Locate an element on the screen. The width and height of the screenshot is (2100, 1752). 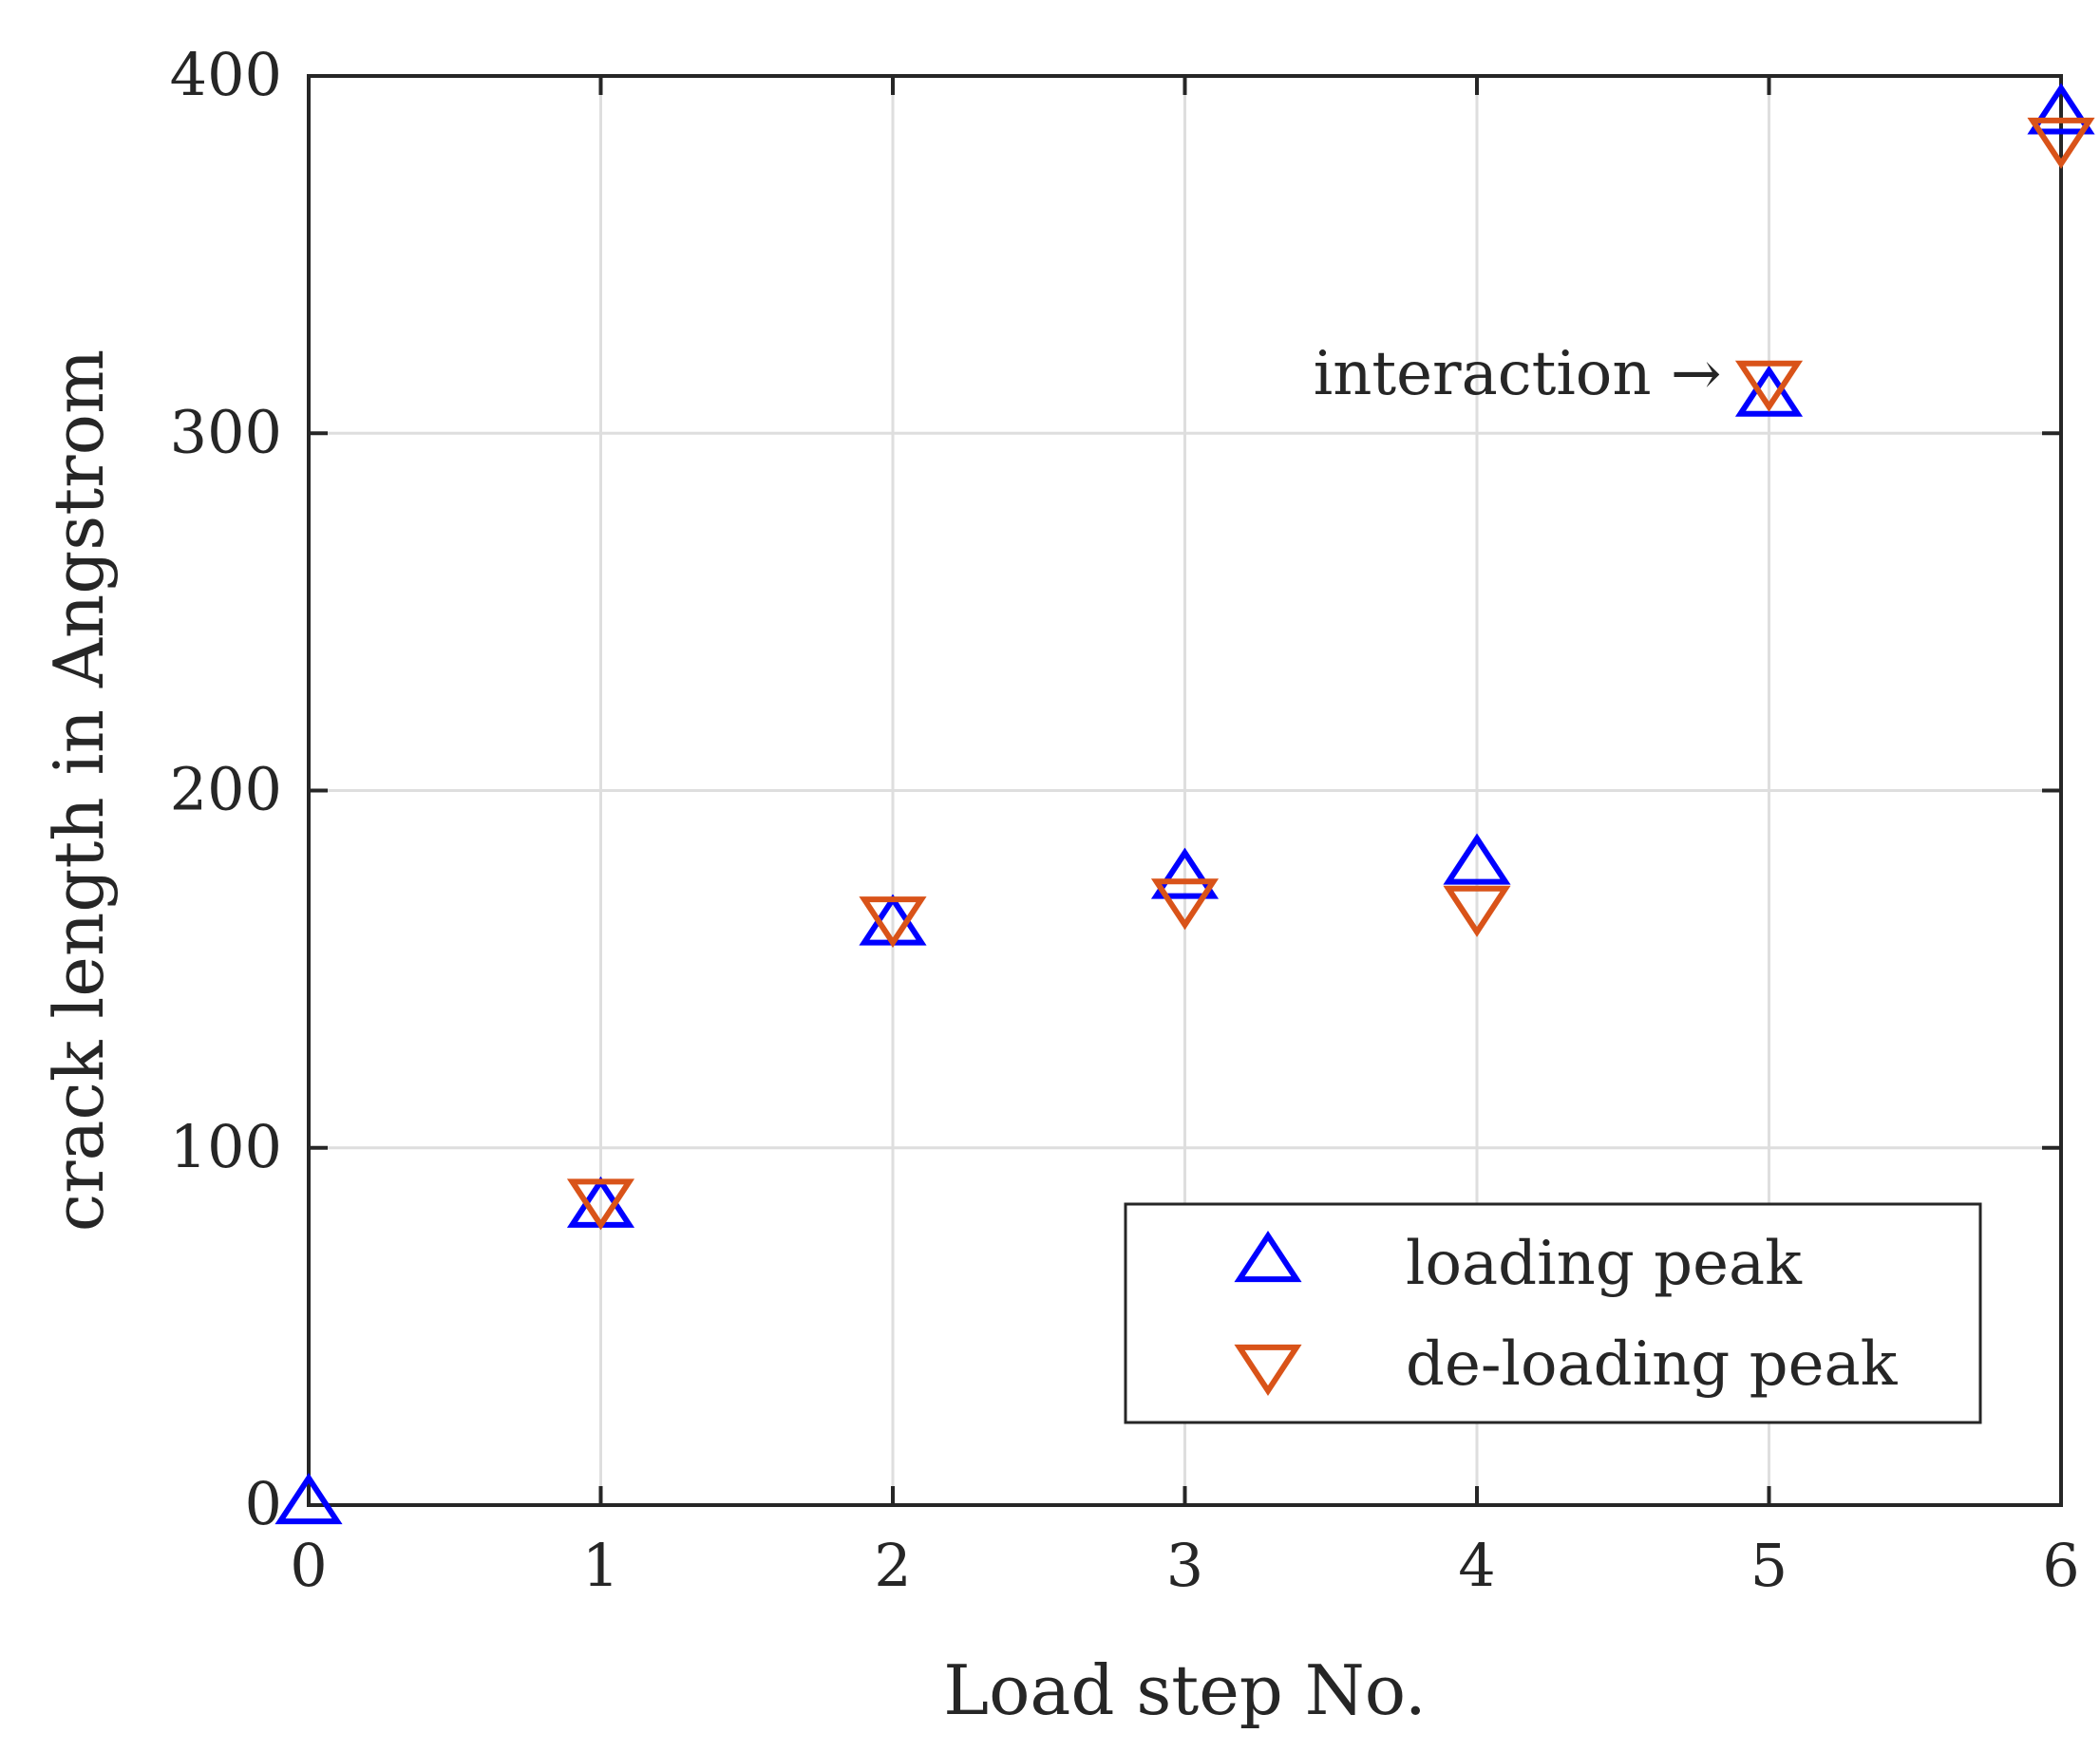
legend-label-loading-peak: loading peak is located at coordinates (1604, 1264).